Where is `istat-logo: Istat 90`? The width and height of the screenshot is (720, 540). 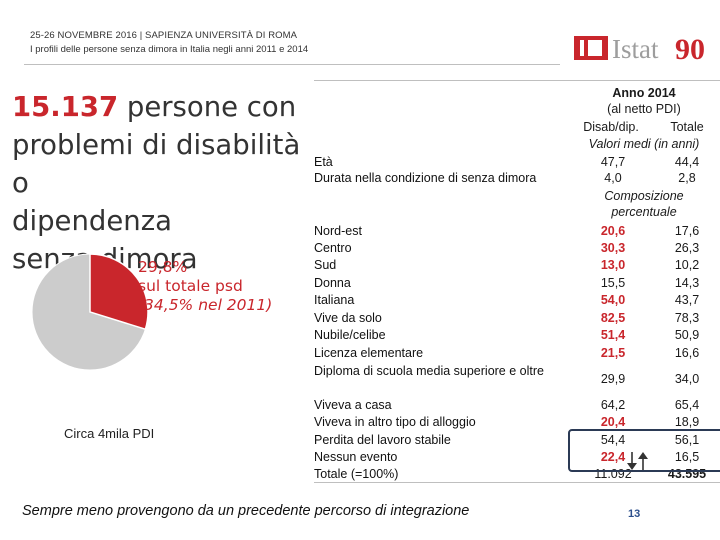
istat-logo: Istat 90 is located at coordinates (640, 50).